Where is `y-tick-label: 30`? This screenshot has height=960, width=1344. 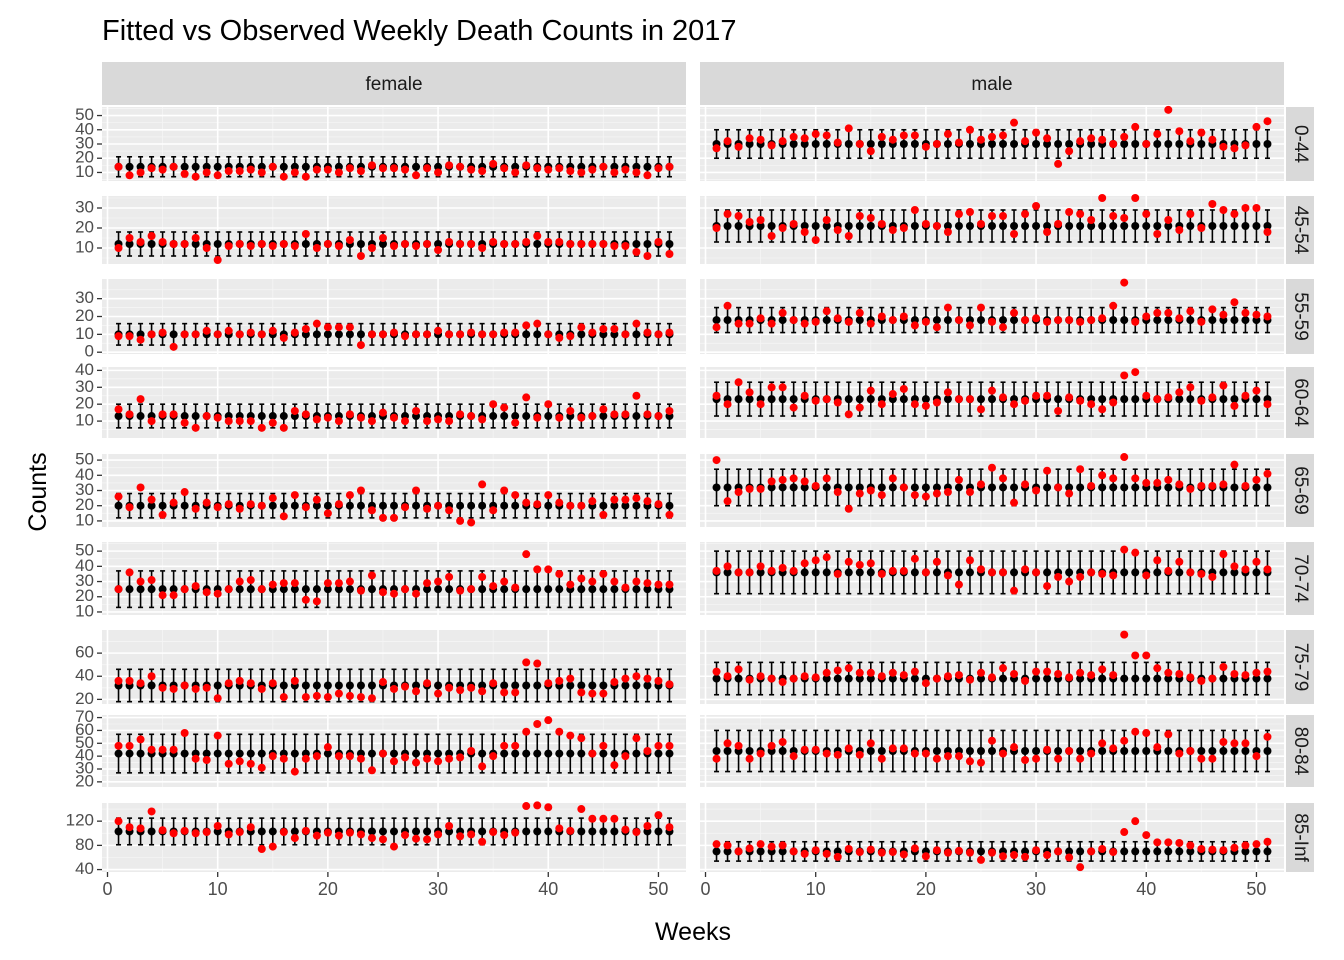 y-tick-label: 30 is located at coordinates (84, 386).